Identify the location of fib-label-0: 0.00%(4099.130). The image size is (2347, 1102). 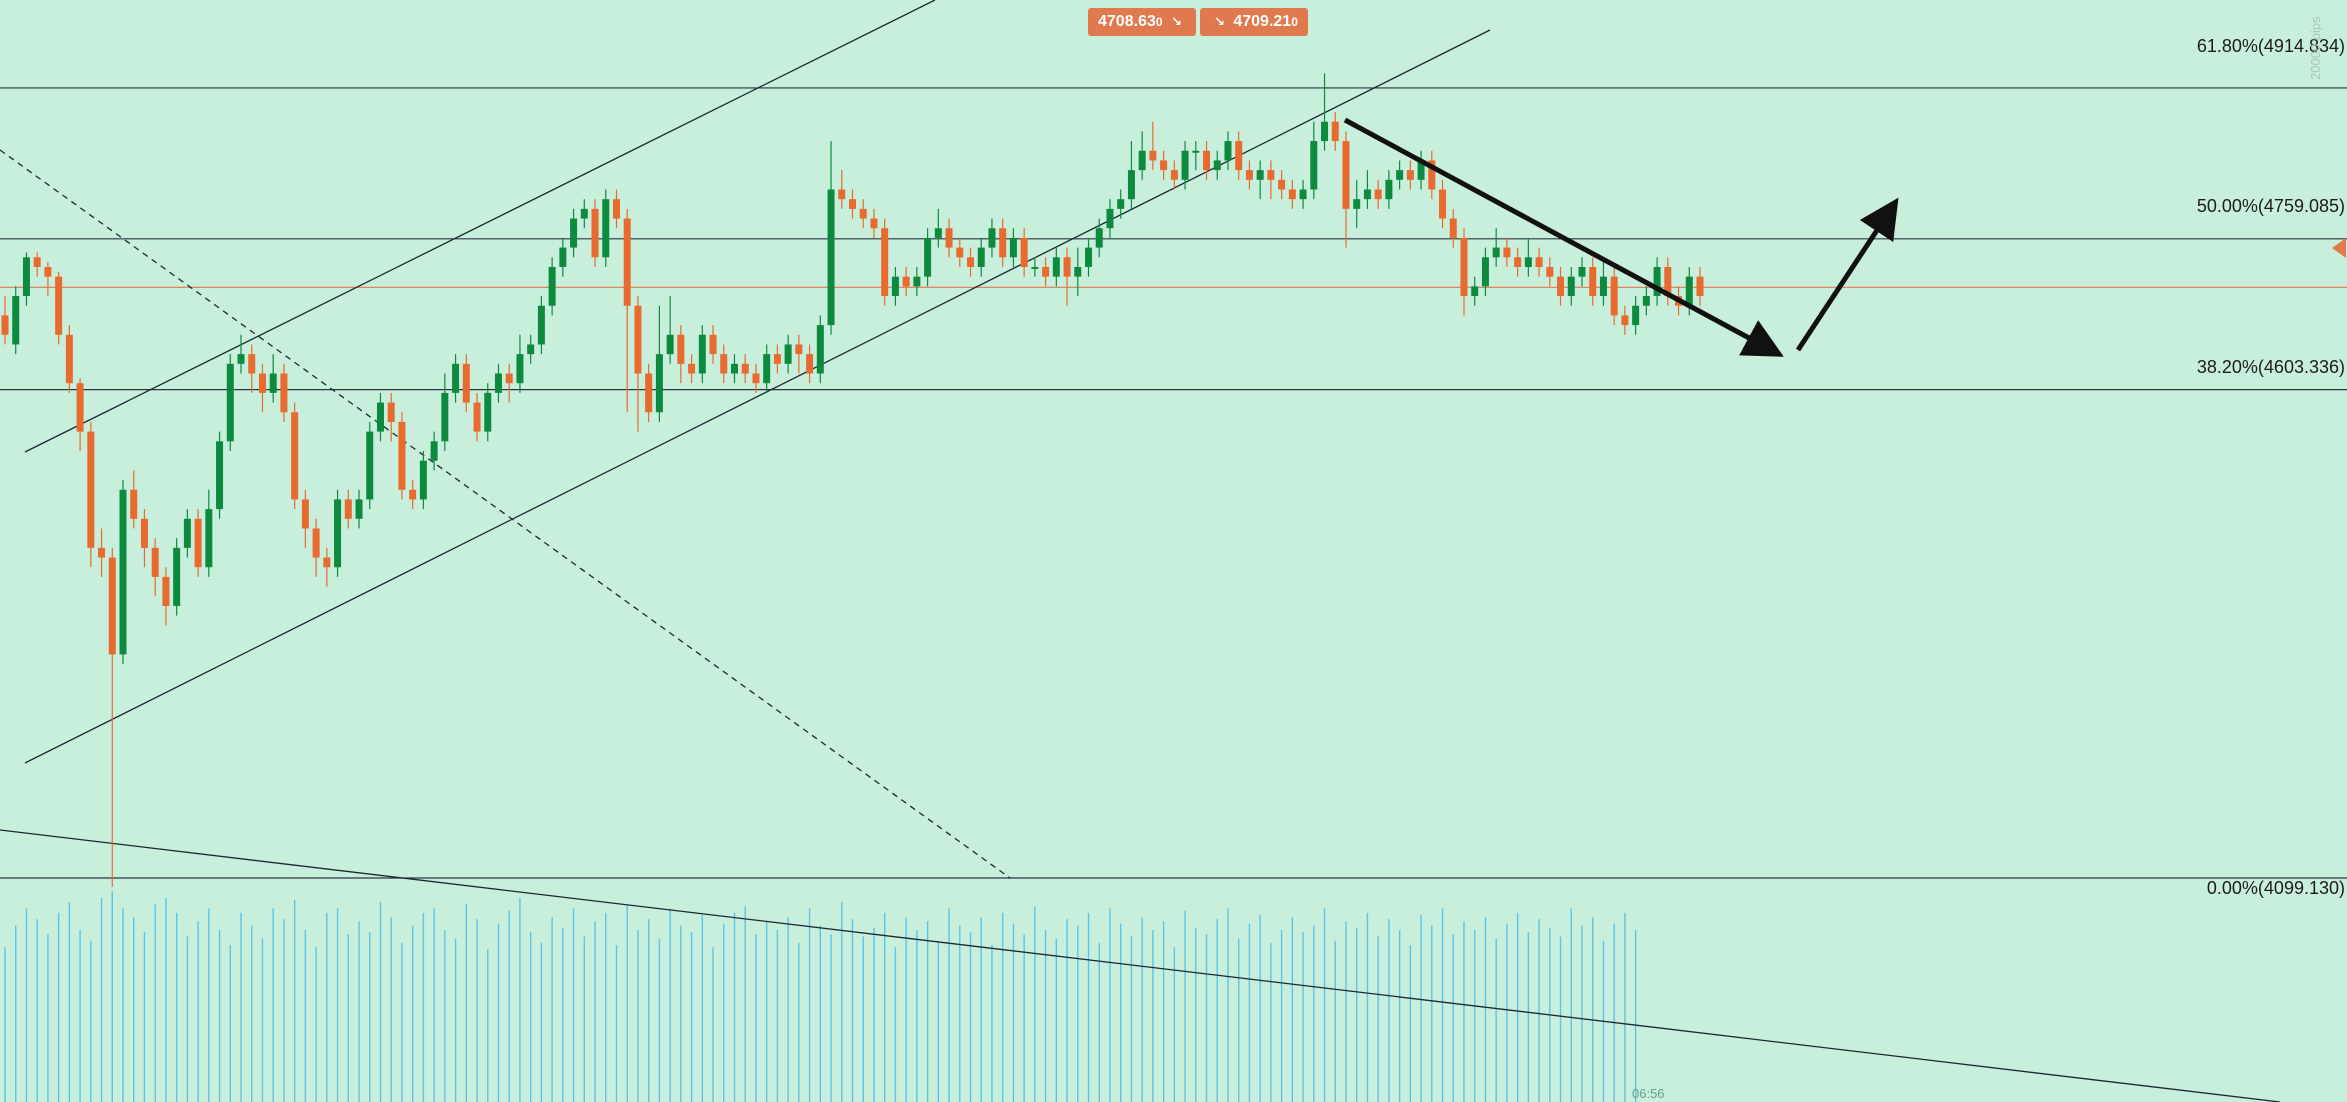
(2275, 888).